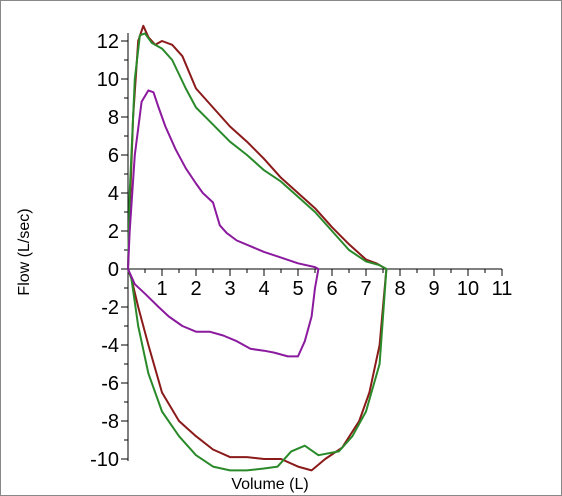  Describe the element at coordinates (161, 289) in the screenshot. I see `x-tick-label: 1` at that location.